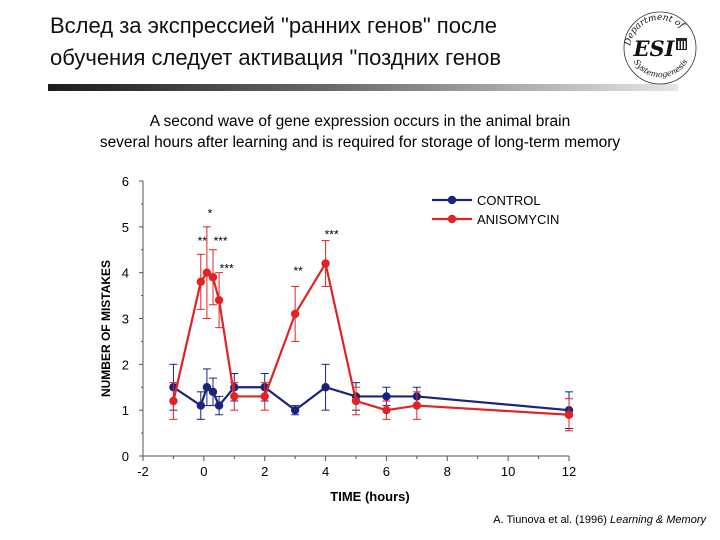 The width and height of the screenshot is (720, 540). Describe the element at coordinates (143, 471) in the screenshot. I see `x-tick-label: -2` at that location.